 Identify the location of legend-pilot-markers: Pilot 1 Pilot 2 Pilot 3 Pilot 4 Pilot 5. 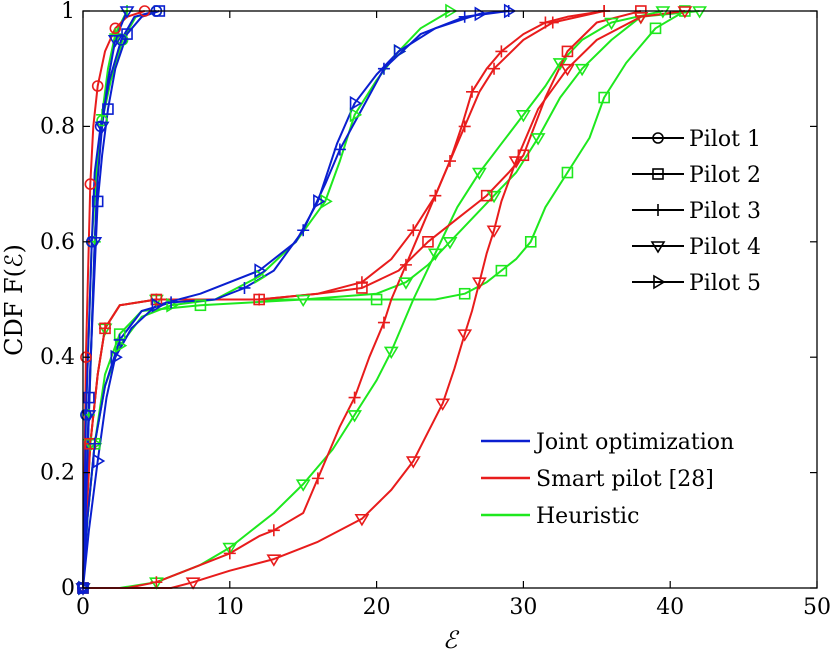
(696, 211).